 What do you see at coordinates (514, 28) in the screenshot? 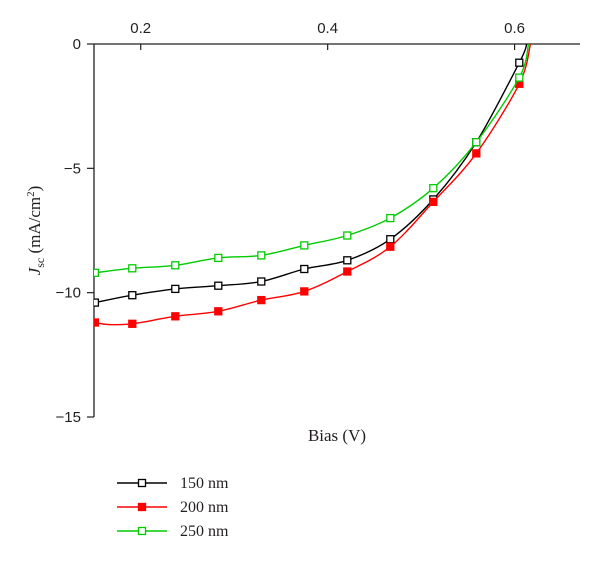
I see `x-tick-label: 0.6` at bounding box center [514, 28].